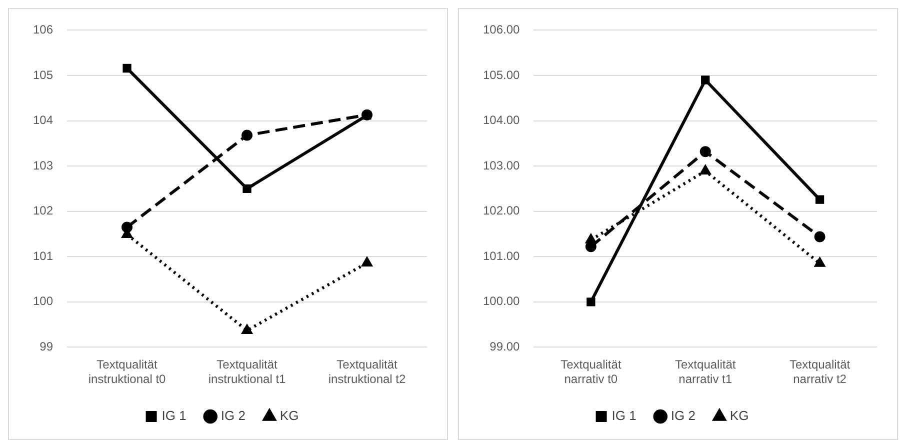  Describe the element at coordinates (43, 255) in the screenshot. I see `y-tick-label: 101` at that location.